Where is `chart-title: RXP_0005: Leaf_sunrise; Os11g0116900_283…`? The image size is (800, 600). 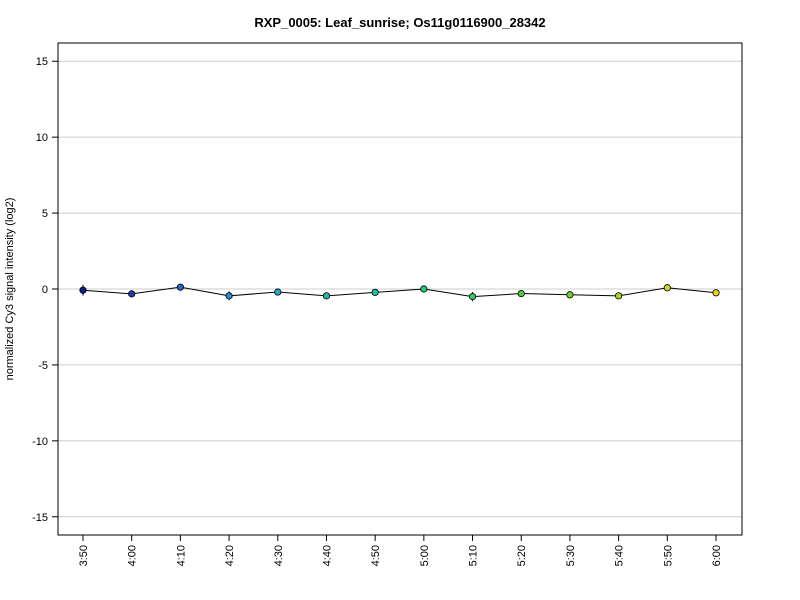 chart-title: RXP_0005: Leaf_sunrise; Os11g0116900_283… is located at coordinates (399, 22).